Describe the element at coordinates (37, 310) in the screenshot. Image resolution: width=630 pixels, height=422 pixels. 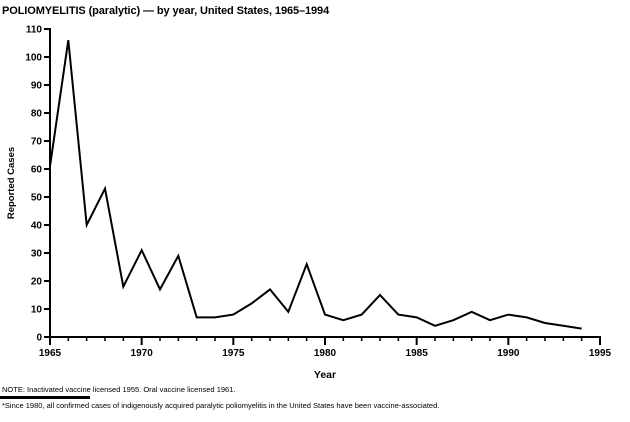
I see `y-tick-label: 10` at that location.